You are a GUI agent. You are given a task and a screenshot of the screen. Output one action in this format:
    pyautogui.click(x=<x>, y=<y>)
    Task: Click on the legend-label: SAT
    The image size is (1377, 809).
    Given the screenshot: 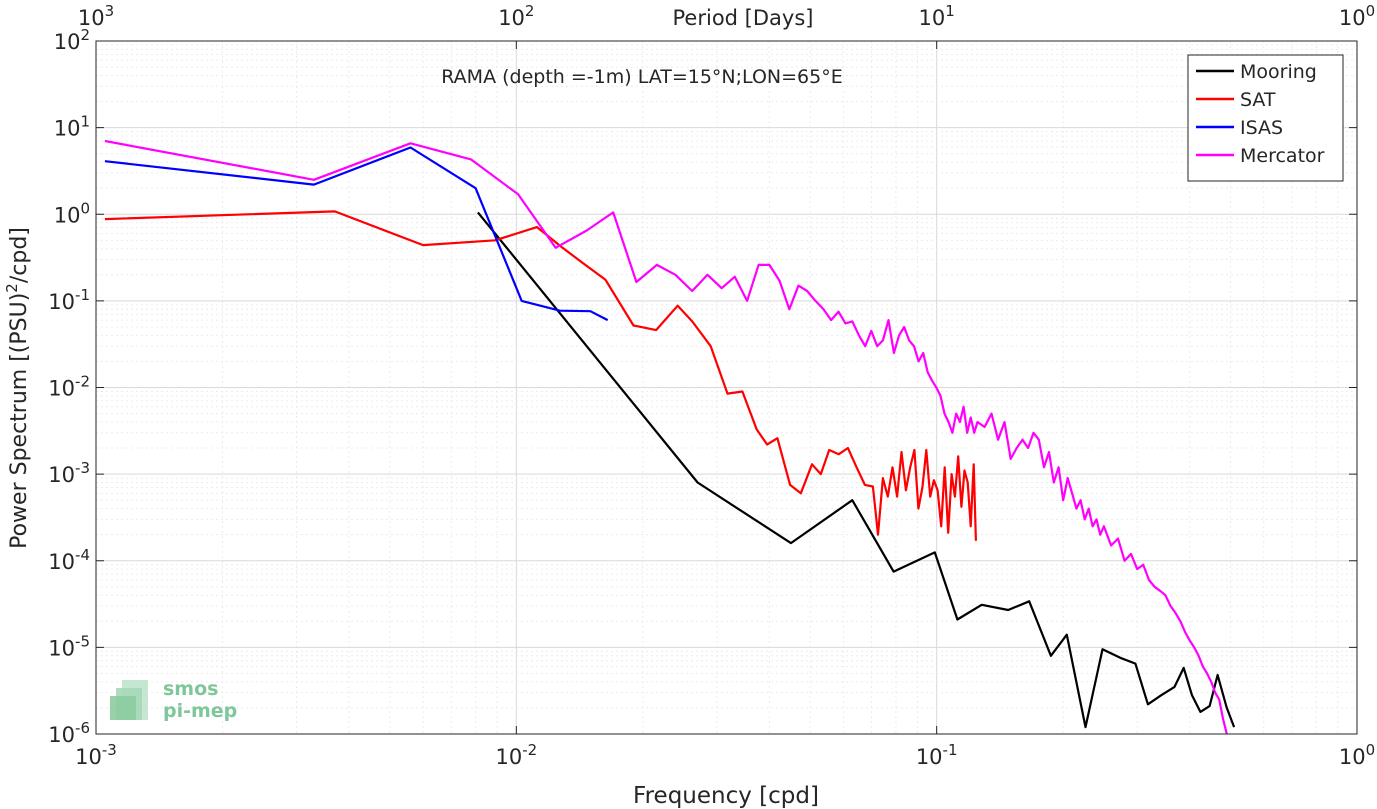 What is the action you would take?
    pyautogui.click(x=1258, y=100)
    